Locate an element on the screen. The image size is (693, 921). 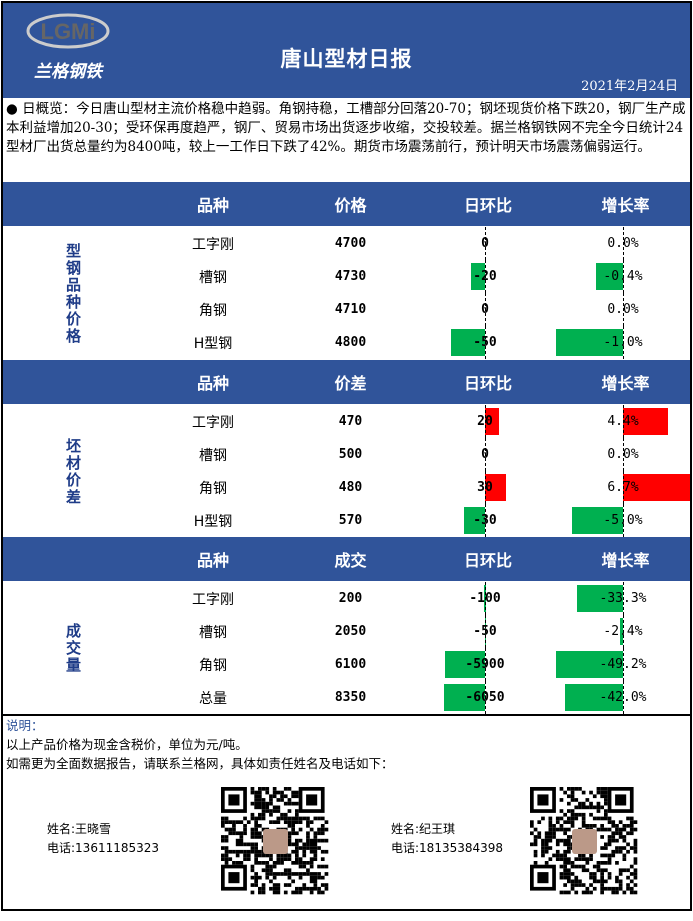
table-row: 角钢 6100 -5900 -49.2% is located at coordinates (346, 664).